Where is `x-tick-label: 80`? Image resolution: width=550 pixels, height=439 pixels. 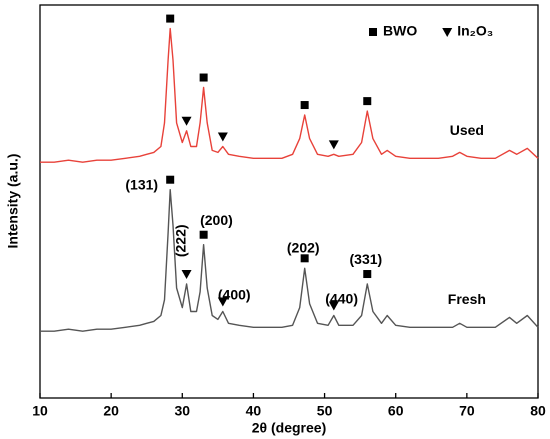 x-tick-label: 80 is located at coordinates (538, 411).